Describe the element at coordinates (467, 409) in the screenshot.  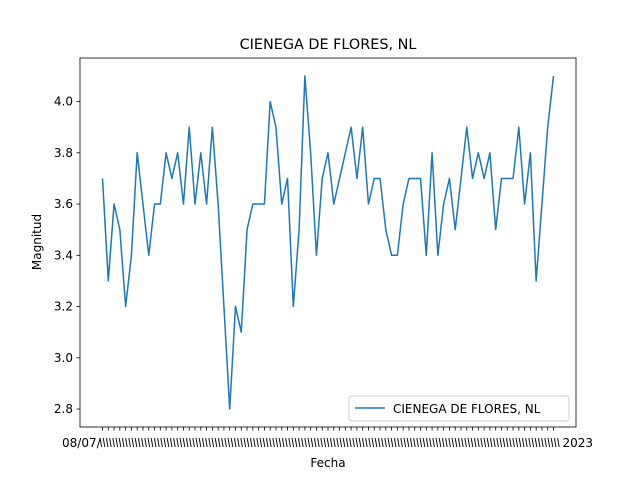
I see `legend-label: CIENEGA DE FLORES, NL` at that location.